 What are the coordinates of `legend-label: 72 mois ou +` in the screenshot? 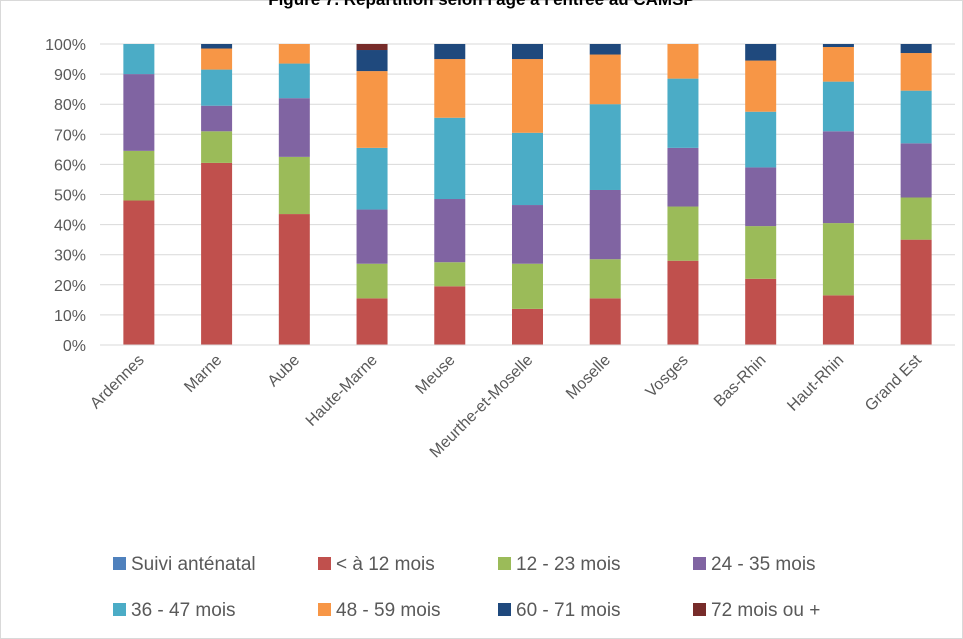 It's located at (765, 610).